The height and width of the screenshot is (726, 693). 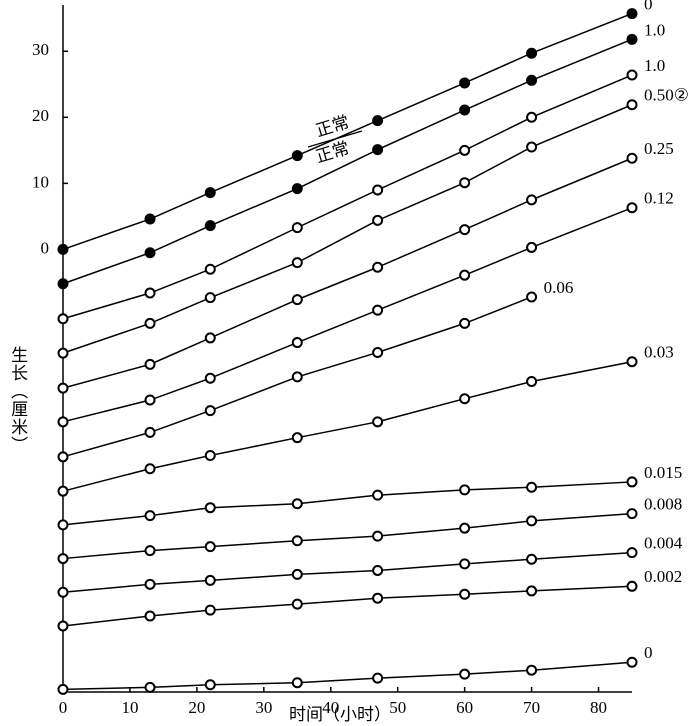 I want to click on series-label: 0.12, so click(x=659, y=198).